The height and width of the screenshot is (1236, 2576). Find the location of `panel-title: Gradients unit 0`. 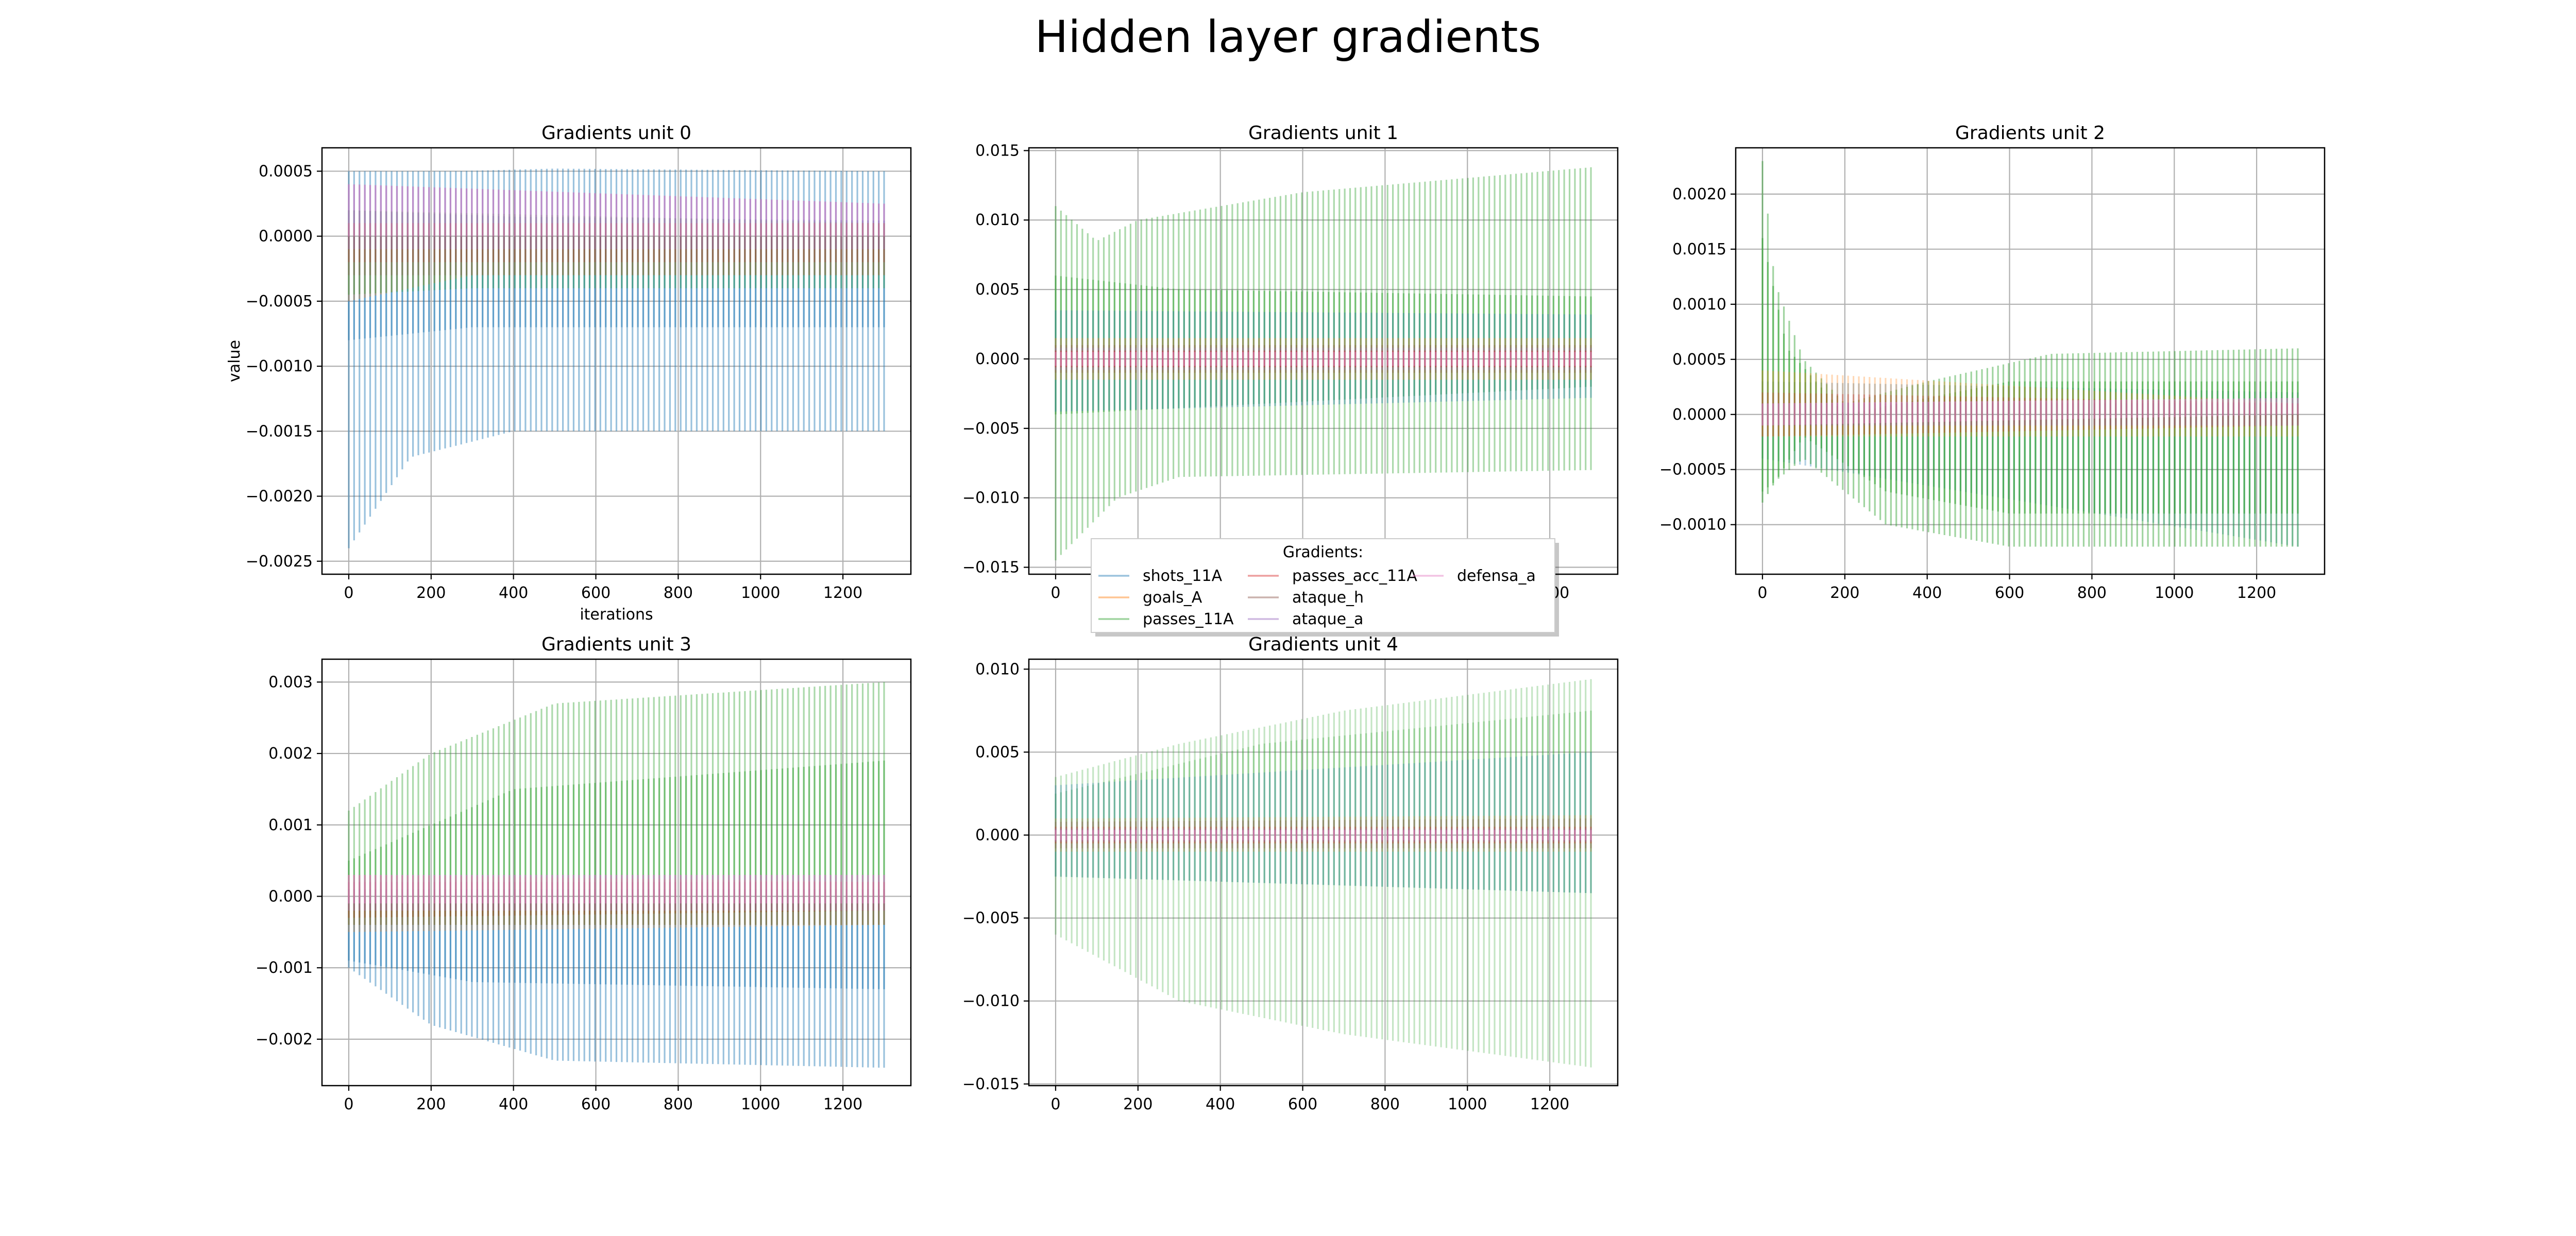

panel-title: Gradients unit 0 is located at coordinates (616, 133).